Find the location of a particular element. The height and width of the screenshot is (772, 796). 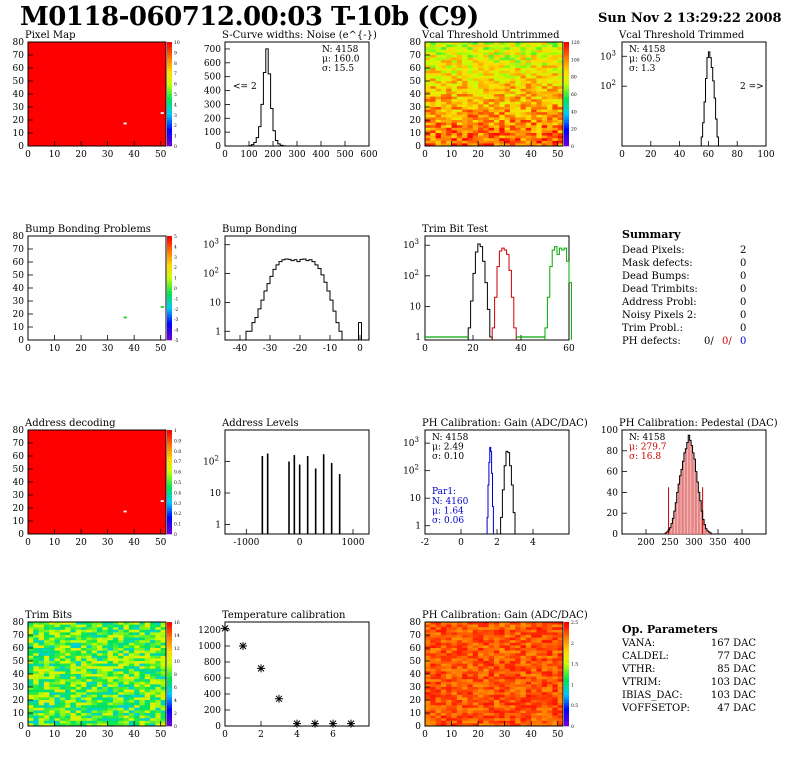

op-param-label: IBIAS_DAC: is located at coordinates (652, 695).